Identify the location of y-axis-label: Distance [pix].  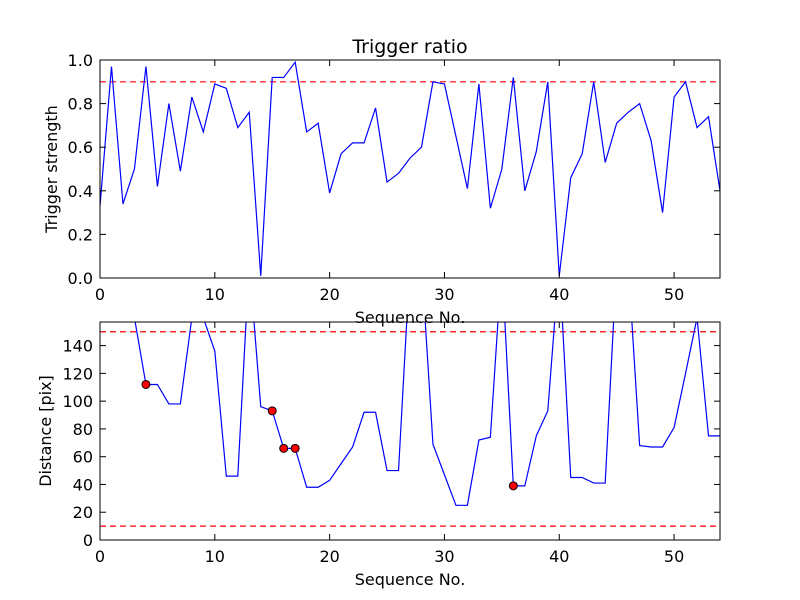
(45, 431).